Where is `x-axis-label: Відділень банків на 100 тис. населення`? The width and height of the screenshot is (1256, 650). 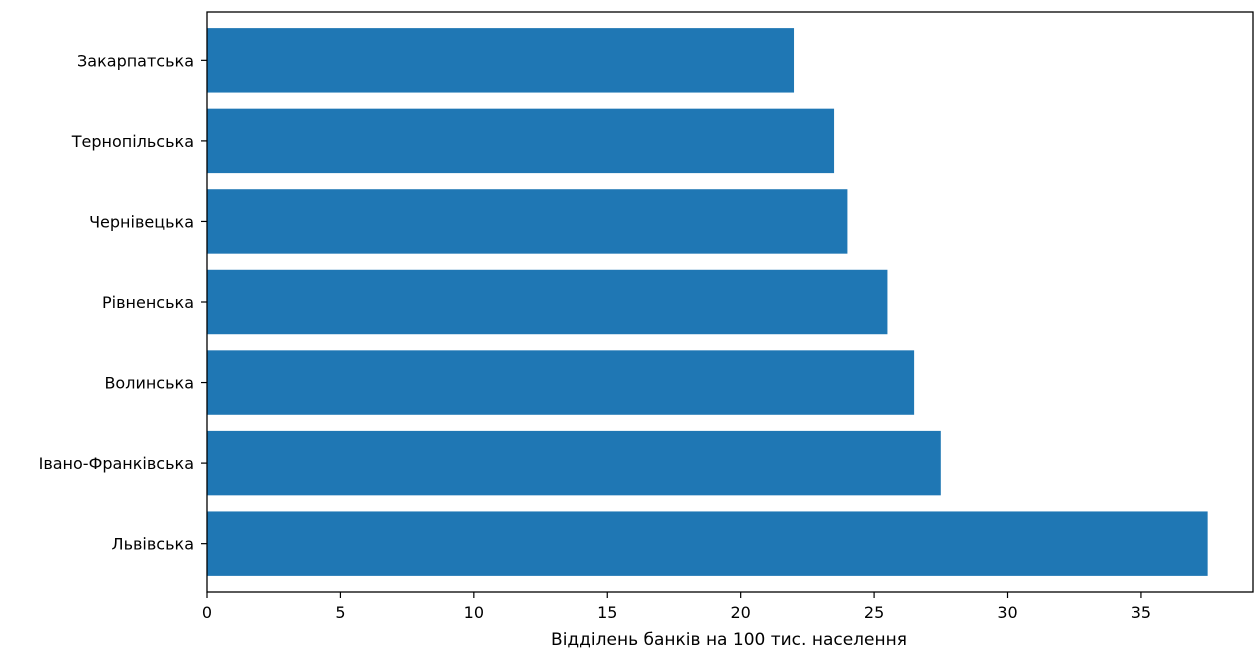 x-axis-label: Відділень банків на 100 тис. населення is located at coordinates (729, 640).